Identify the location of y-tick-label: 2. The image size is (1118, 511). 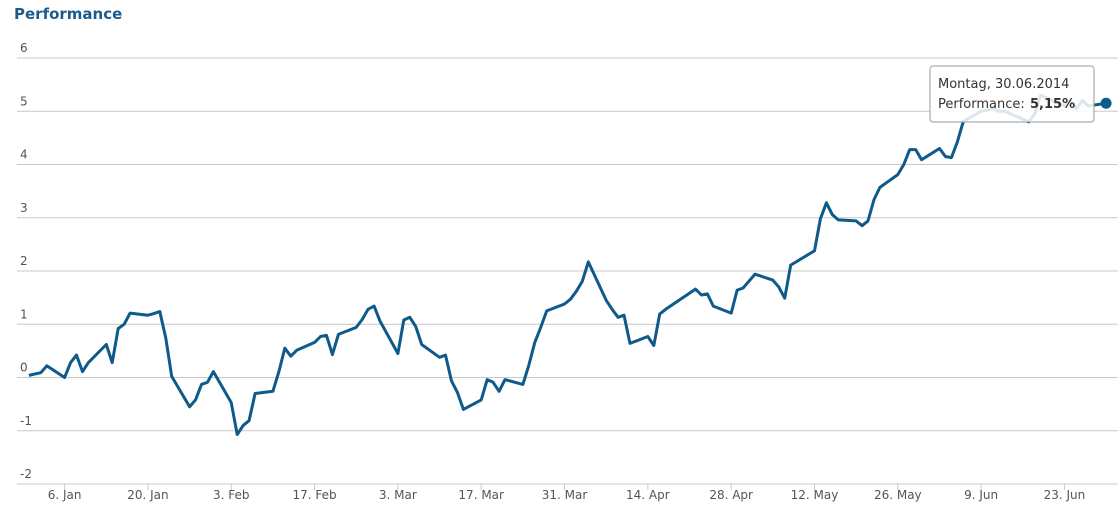
(24, 261).